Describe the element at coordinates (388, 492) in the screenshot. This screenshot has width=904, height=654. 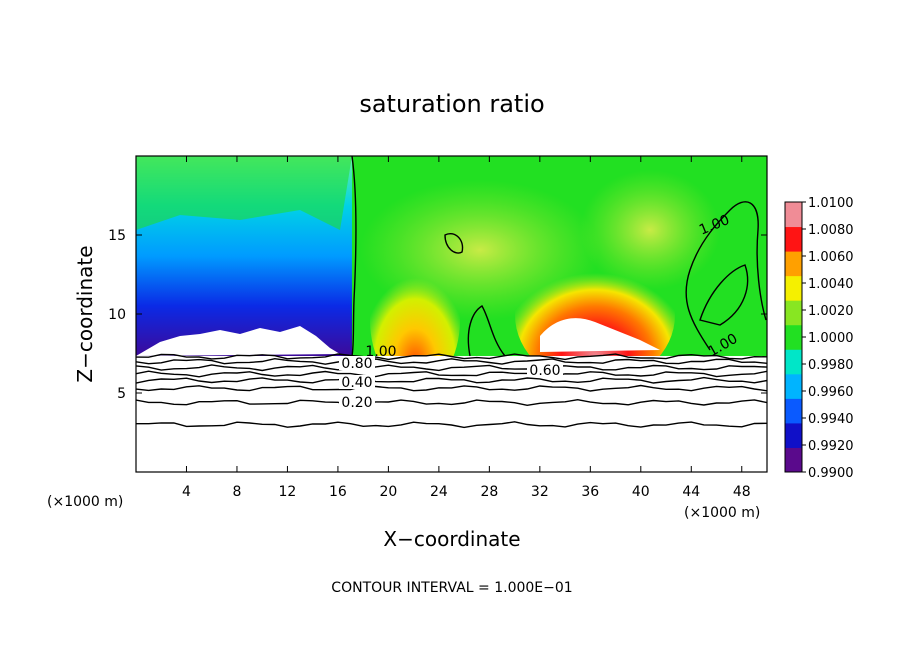
I see `x-tick-label: 20` at that location.